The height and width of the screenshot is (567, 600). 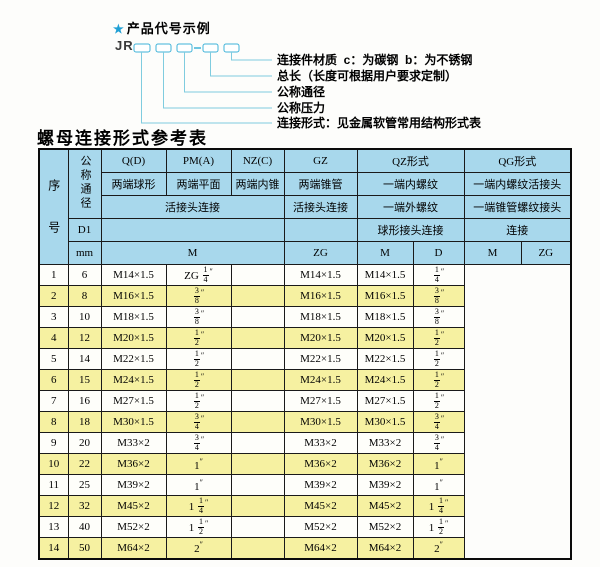 I want to click on table-row: 14 50 M64×2 2″ M64×2 M64×2 2″, so click(x=304, y=548).